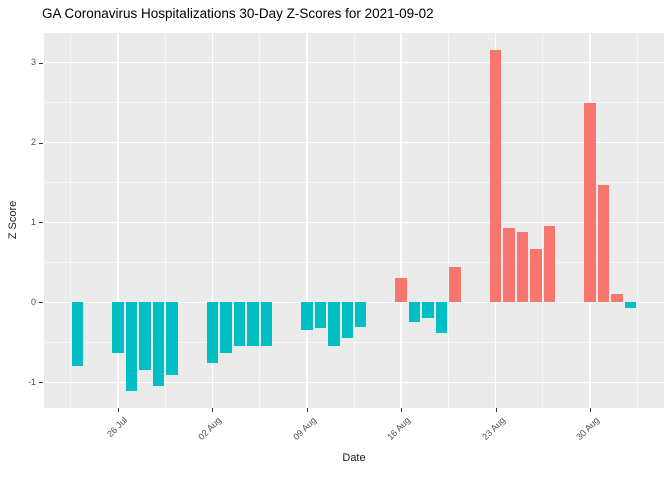  Describe the element at coordinates (77, 334) in the screenshot. I see `bar-23-jul` at that location.